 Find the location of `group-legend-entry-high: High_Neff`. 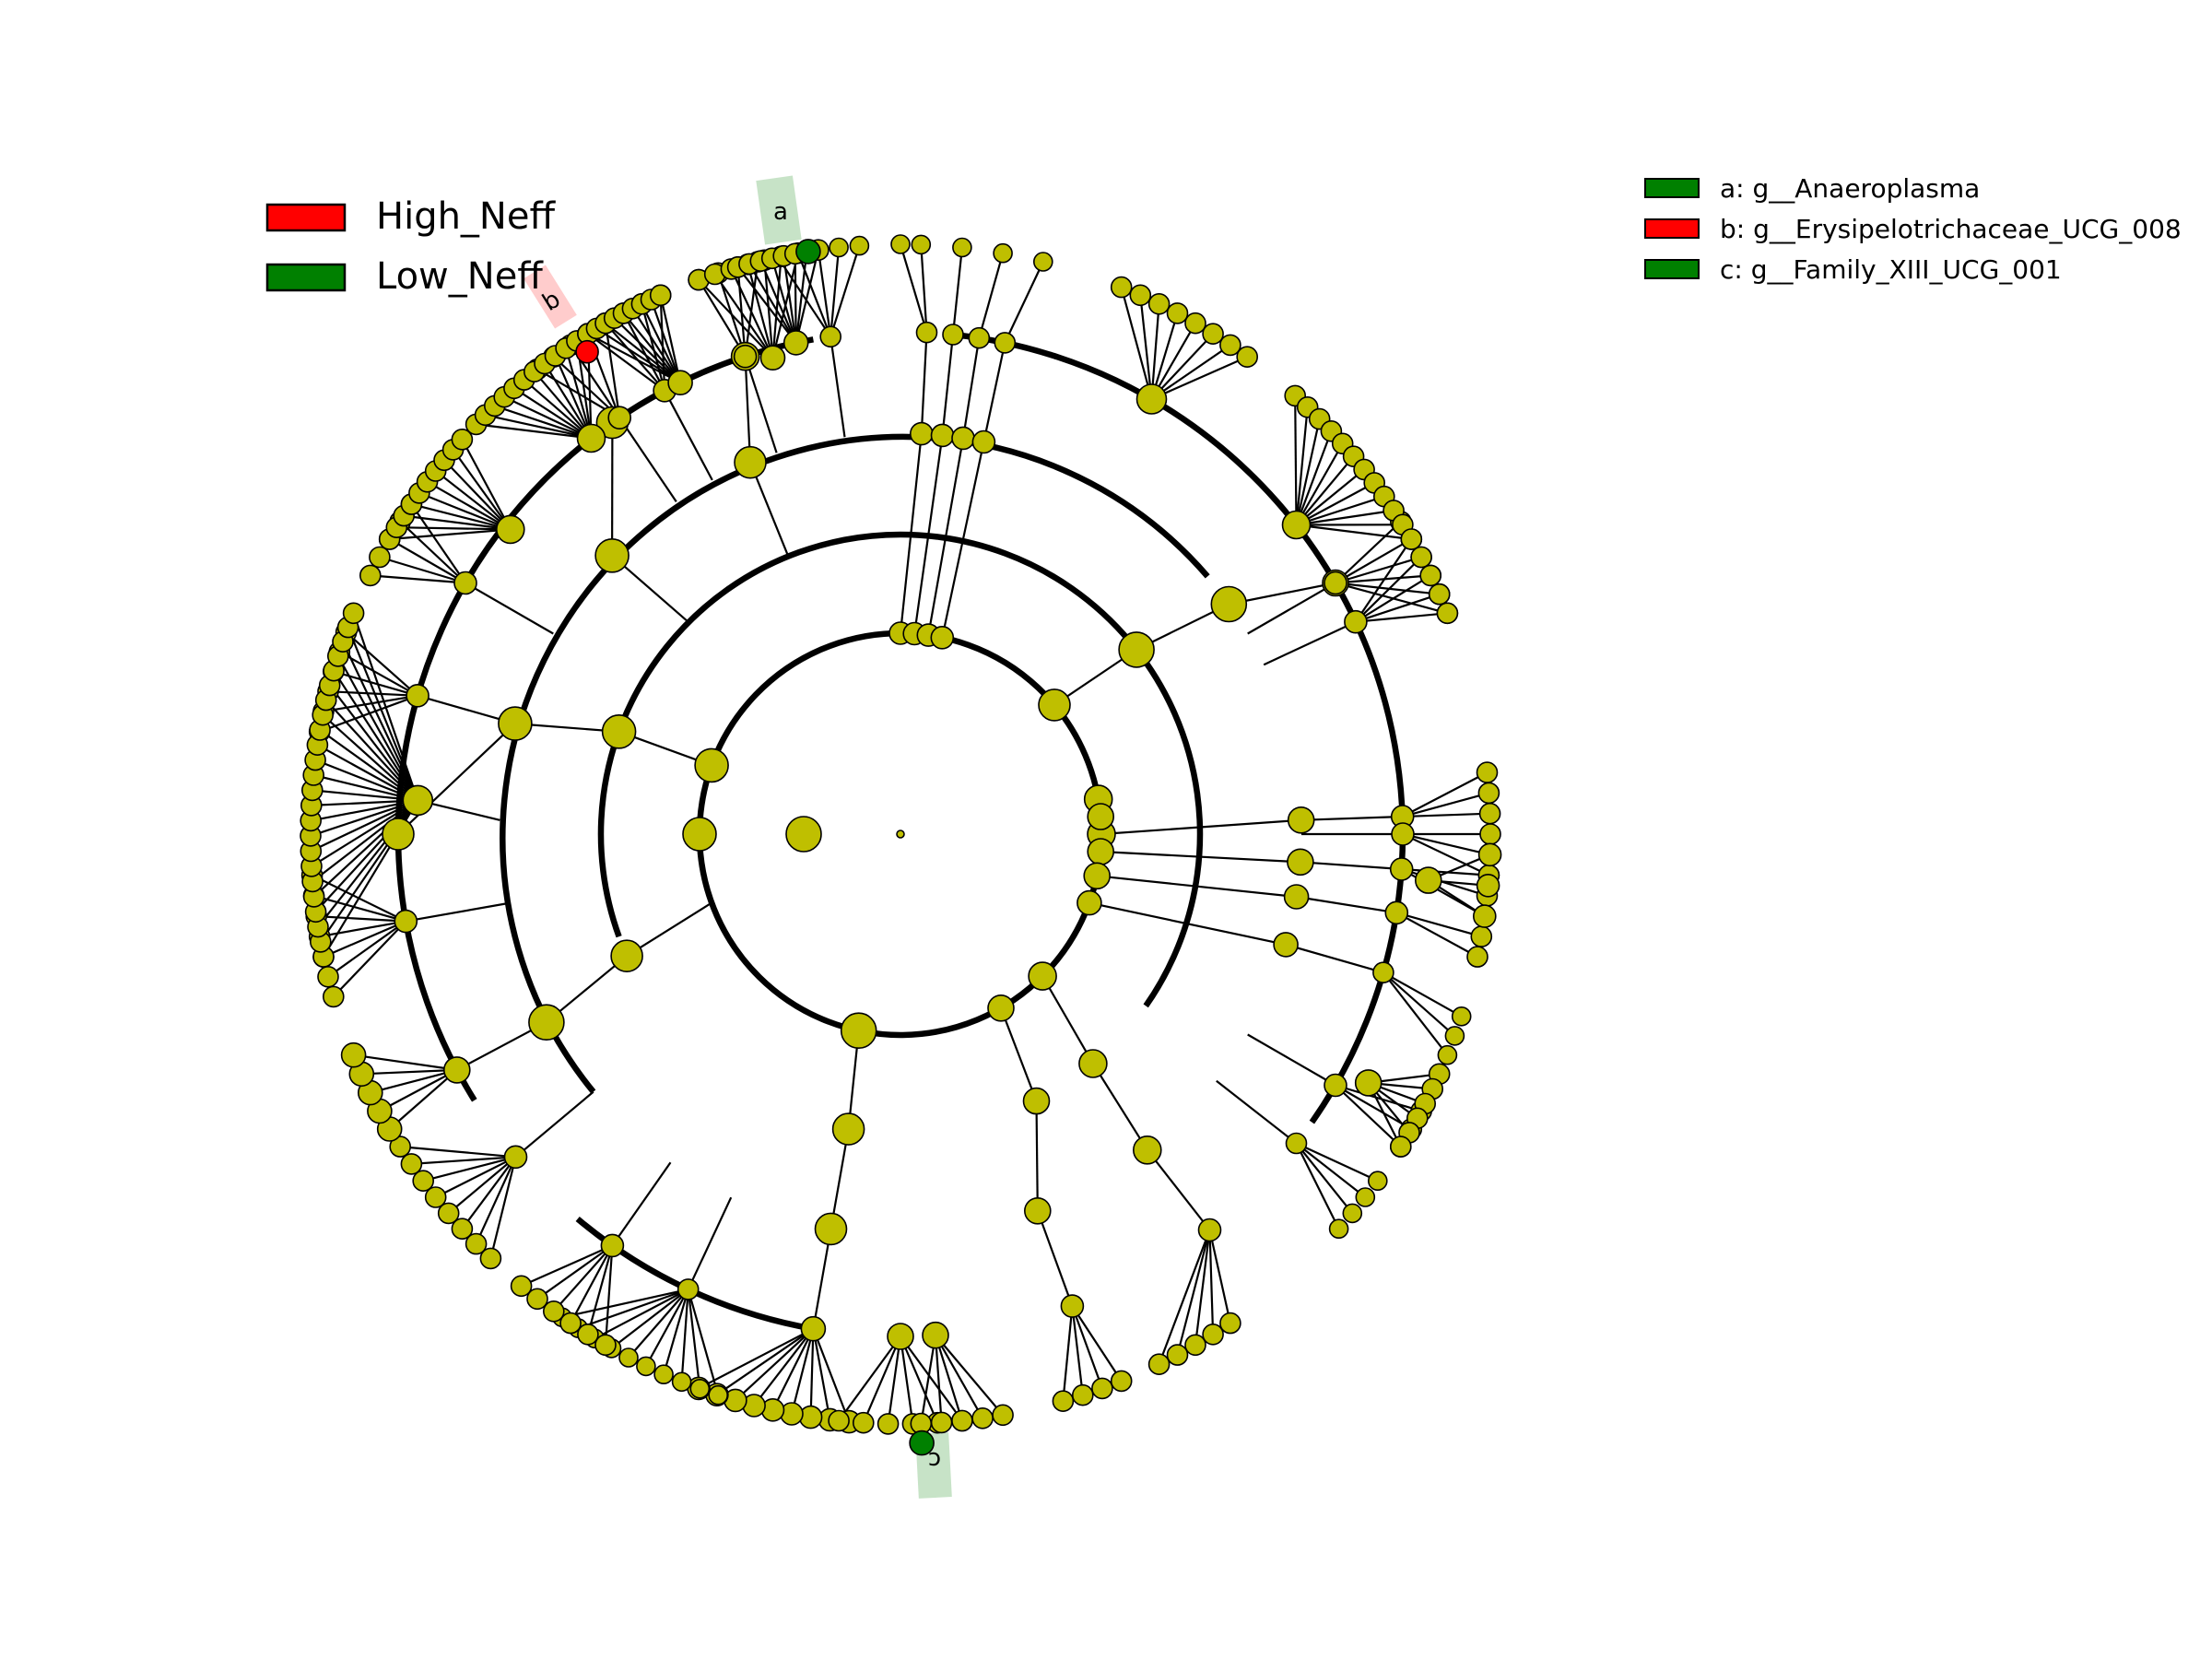

group-legend-entry-high: High_Neff is located at coordinates (410, 216).